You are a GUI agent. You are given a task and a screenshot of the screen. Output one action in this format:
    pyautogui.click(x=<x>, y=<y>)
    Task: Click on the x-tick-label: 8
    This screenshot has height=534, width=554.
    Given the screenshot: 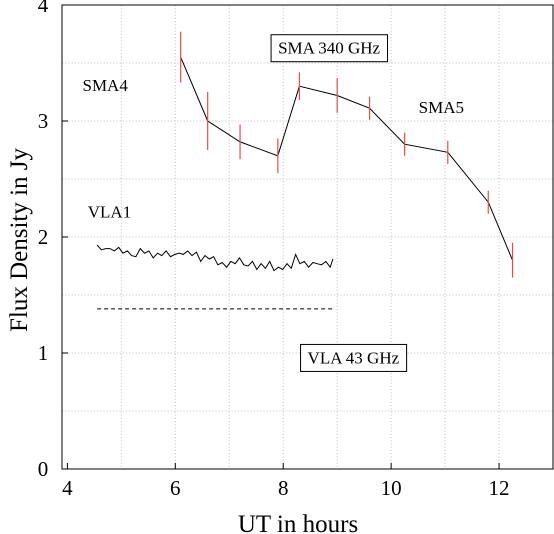 What is the action you would take?
    pyautogui.click(x=283, y=488)
    